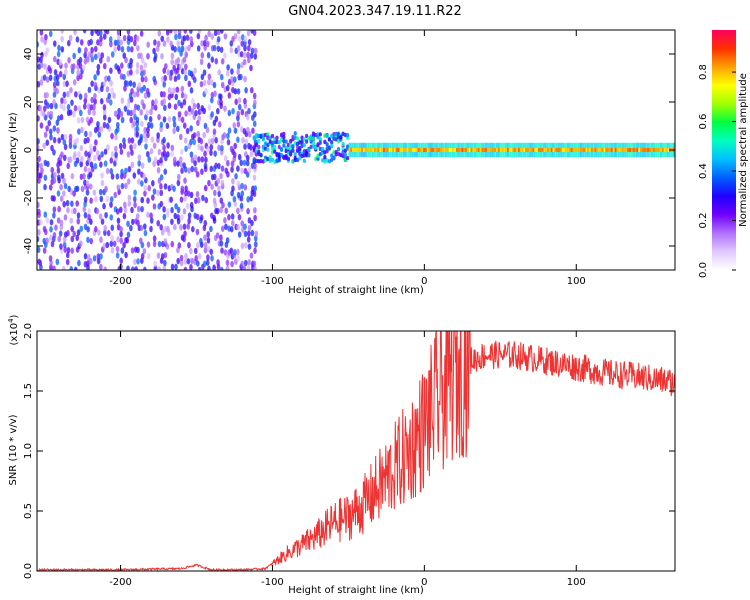  What do you see at coordinates (28, 102) in the screenshot?
I see `y-tick-label: 20` at bounding box center [28, 102].